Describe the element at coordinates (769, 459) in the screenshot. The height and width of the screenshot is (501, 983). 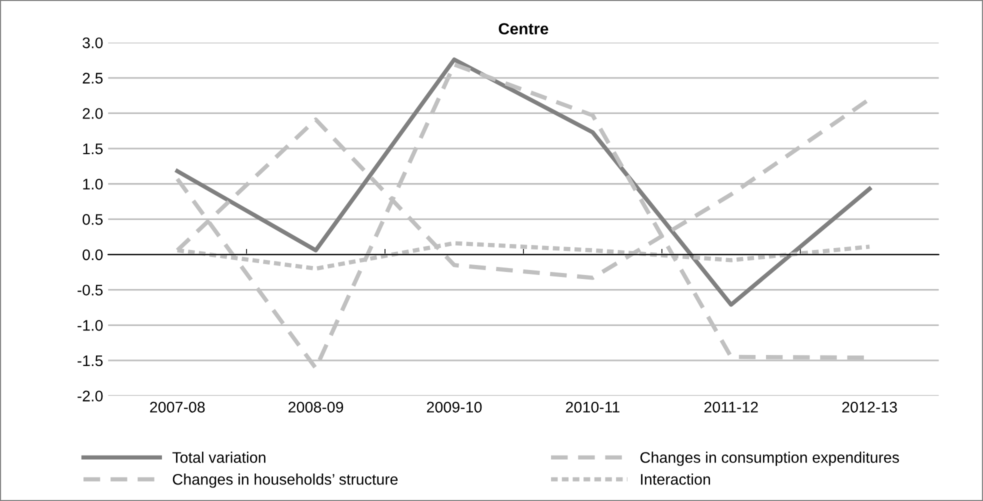
I see `legend-label: Changes in consumption expenditures` at that location.